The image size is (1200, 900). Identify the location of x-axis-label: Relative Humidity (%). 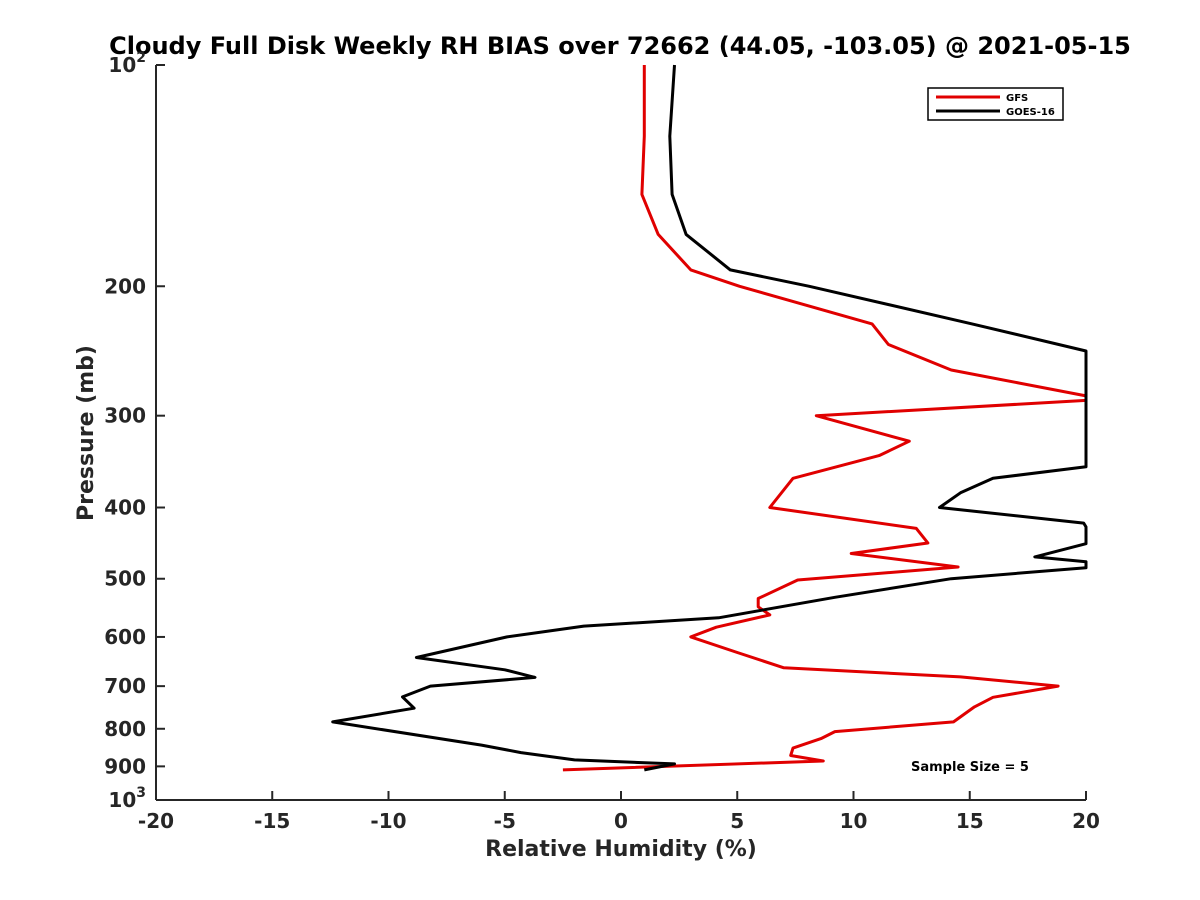
(621, 849).